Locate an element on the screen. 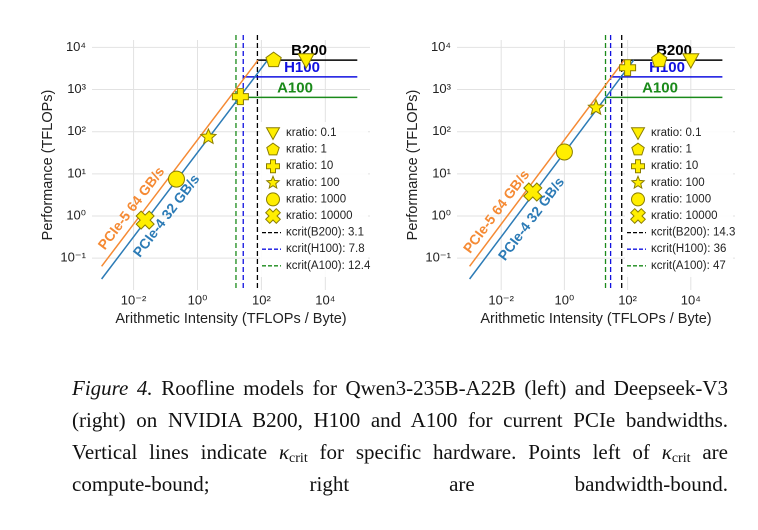 Image resolution: width=758 pixels, height=530 pixels. caption-text: for specific hardware. Points left of is located at coordinates (484, 452).